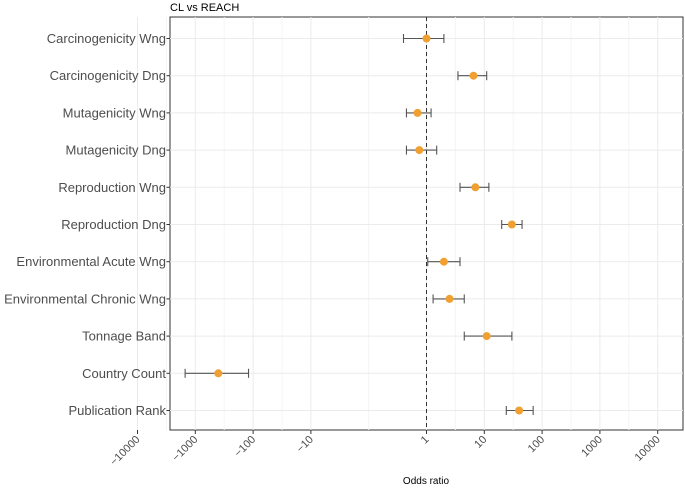  Describe the element at coordinates (113, 224) in the screenshot. I see `category-label: Reproduction Dng` at that location.